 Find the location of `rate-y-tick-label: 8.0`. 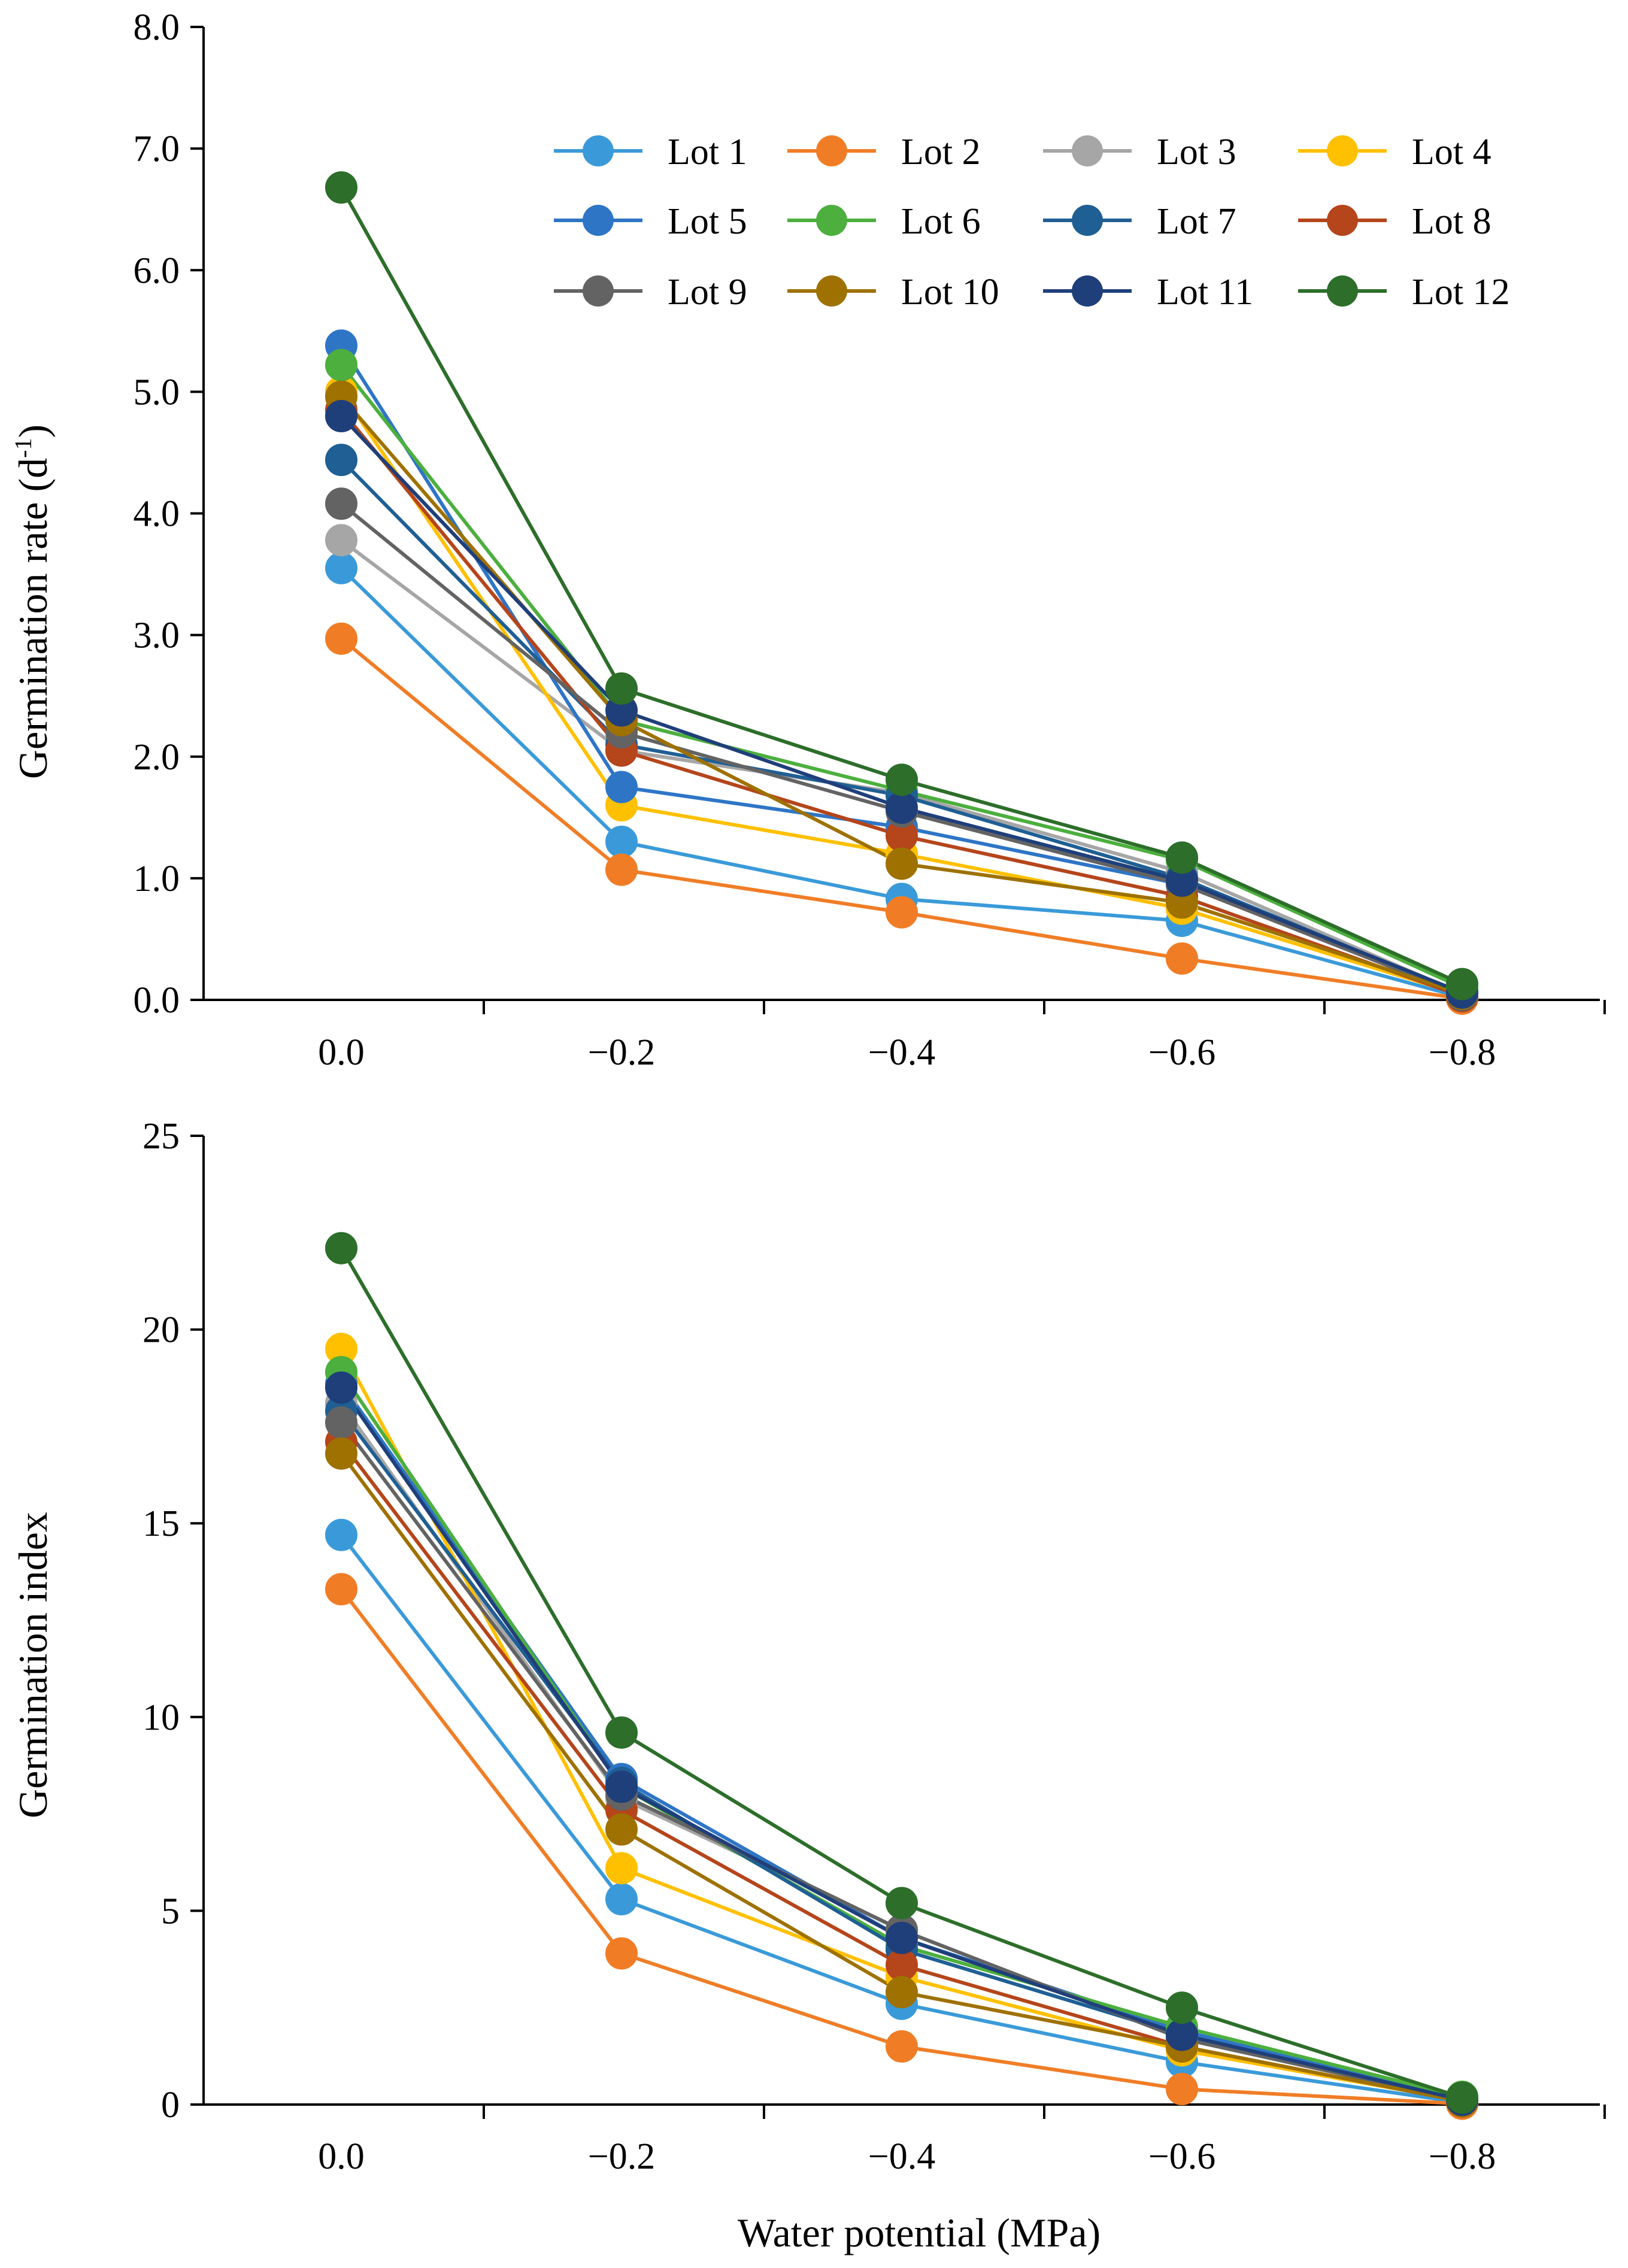

rate-y-tick-label: 8.0 is located at coordinates (157, 28).